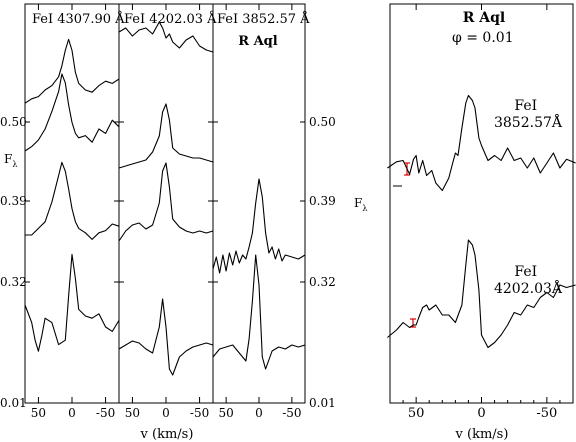 The height and width of the screenshot is (442, 576). I want to click on right-subtitle: φ = 0.01, so click(483, 38).